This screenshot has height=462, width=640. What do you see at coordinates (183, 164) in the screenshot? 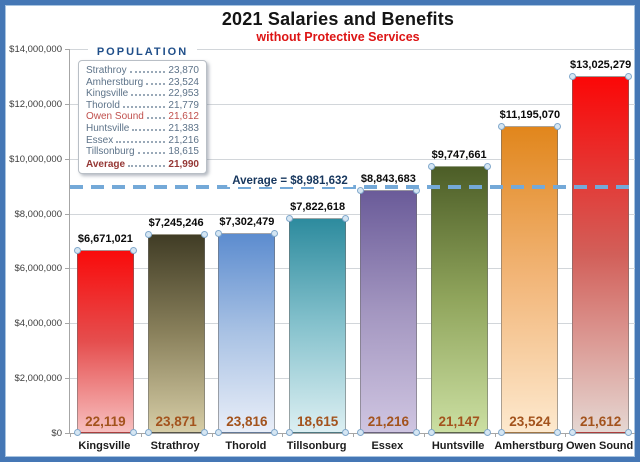
I see `legend-row-value: 21,990` at bounding box center [183, 164].